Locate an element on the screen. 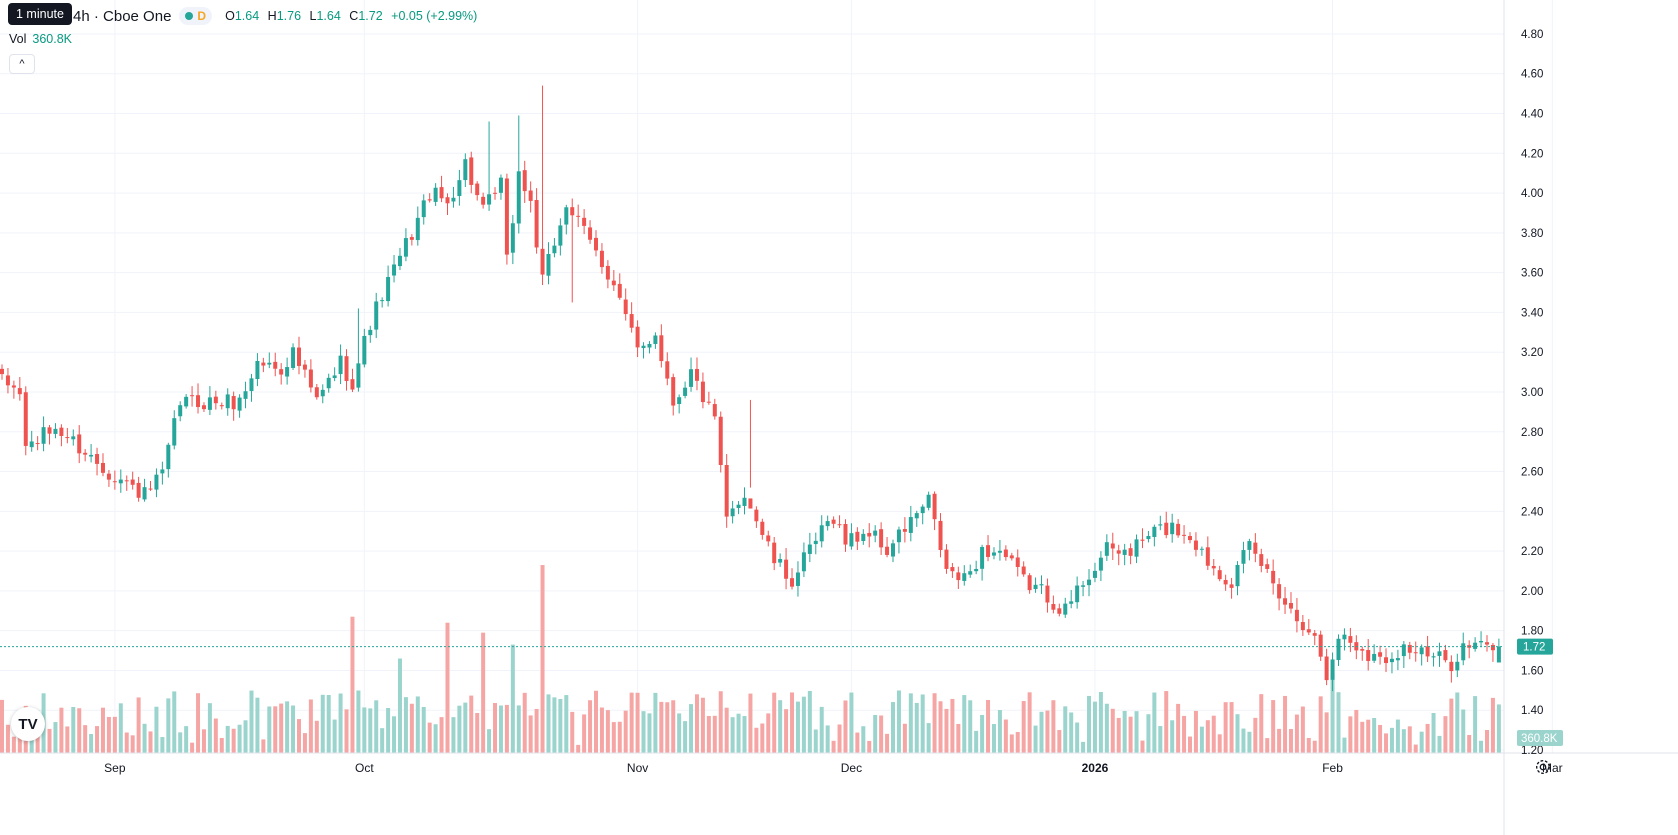 This screenshot has width=1678, height=835. open-value: 1.64 is located at coordinates (247, 16).